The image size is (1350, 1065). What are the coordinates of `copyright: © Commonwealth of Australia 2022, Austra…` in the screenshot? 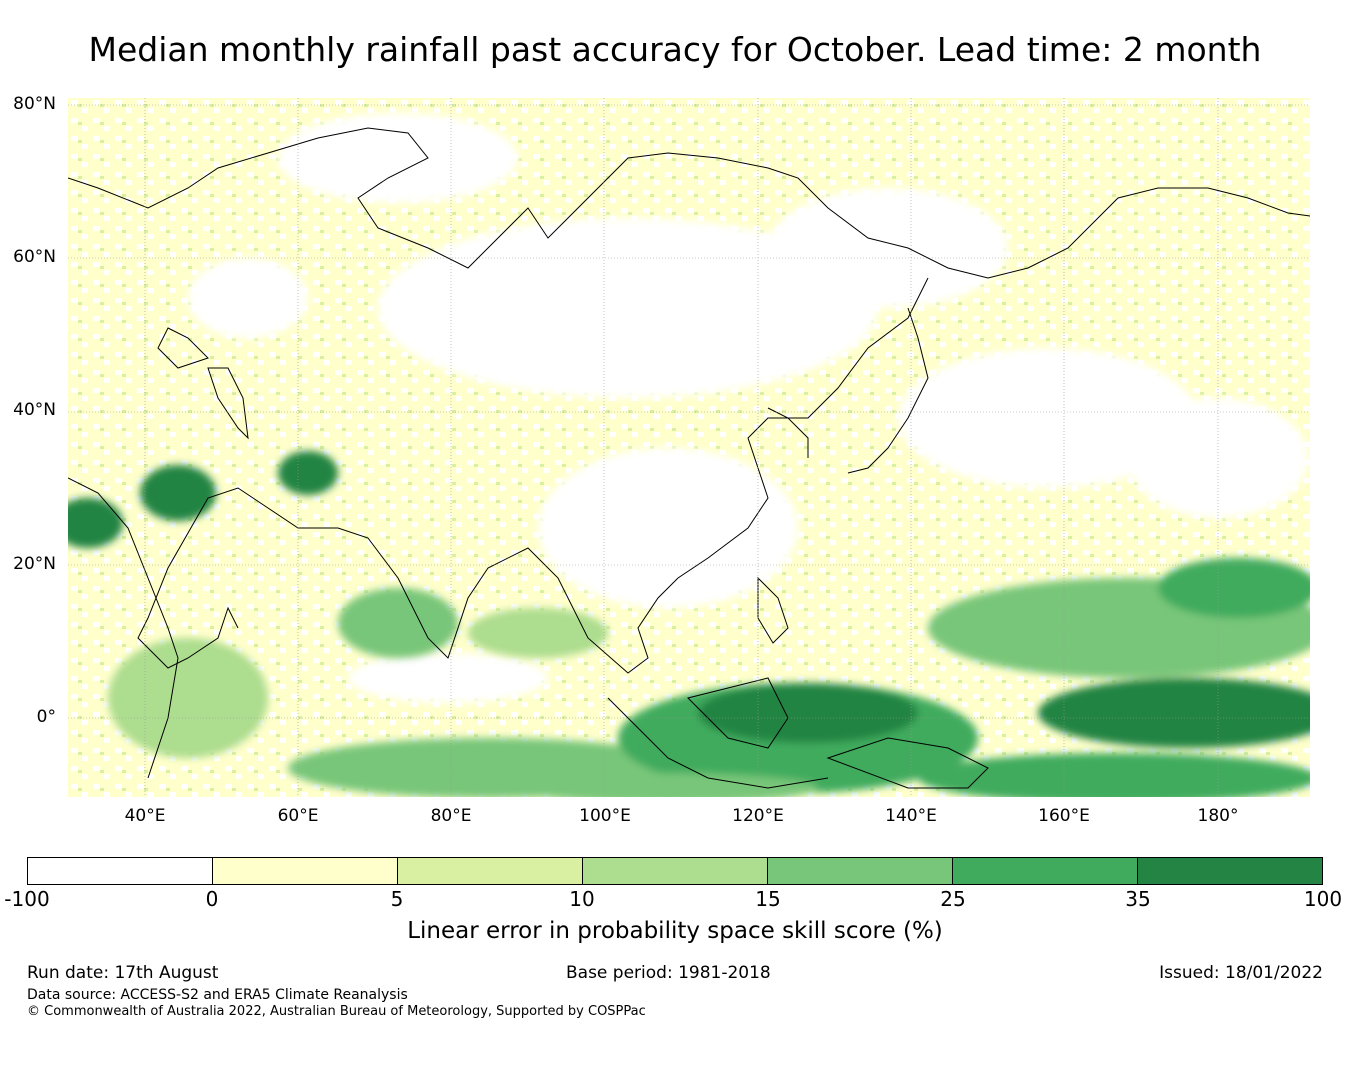 It's located at (336, 1011).